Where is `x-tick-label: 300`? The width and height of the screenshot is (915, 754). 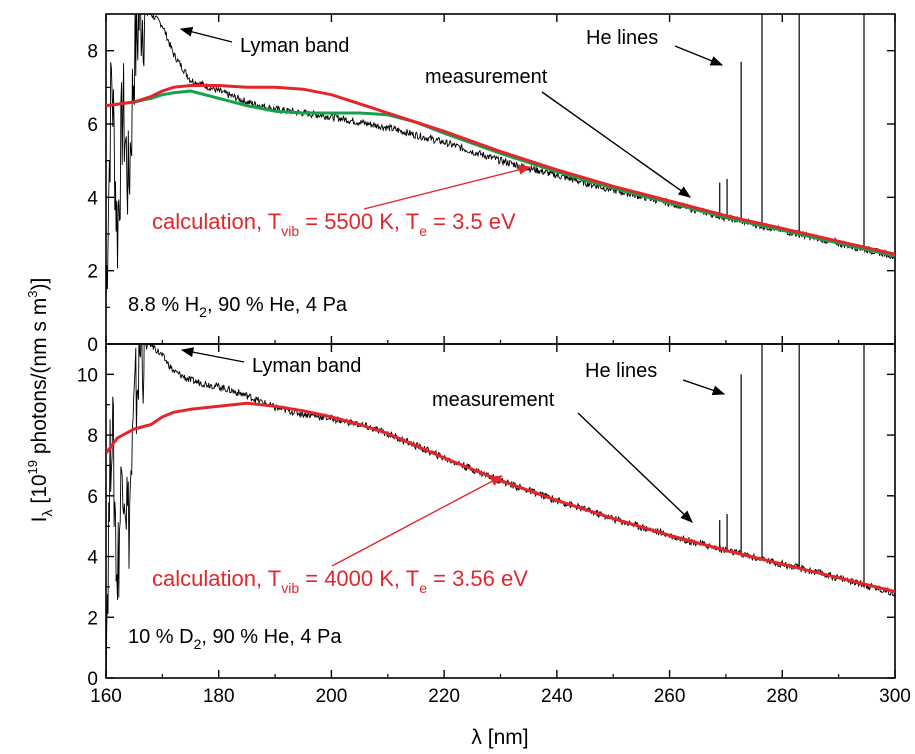 x-tick-label: 300 is located at coordinates (895, 696).